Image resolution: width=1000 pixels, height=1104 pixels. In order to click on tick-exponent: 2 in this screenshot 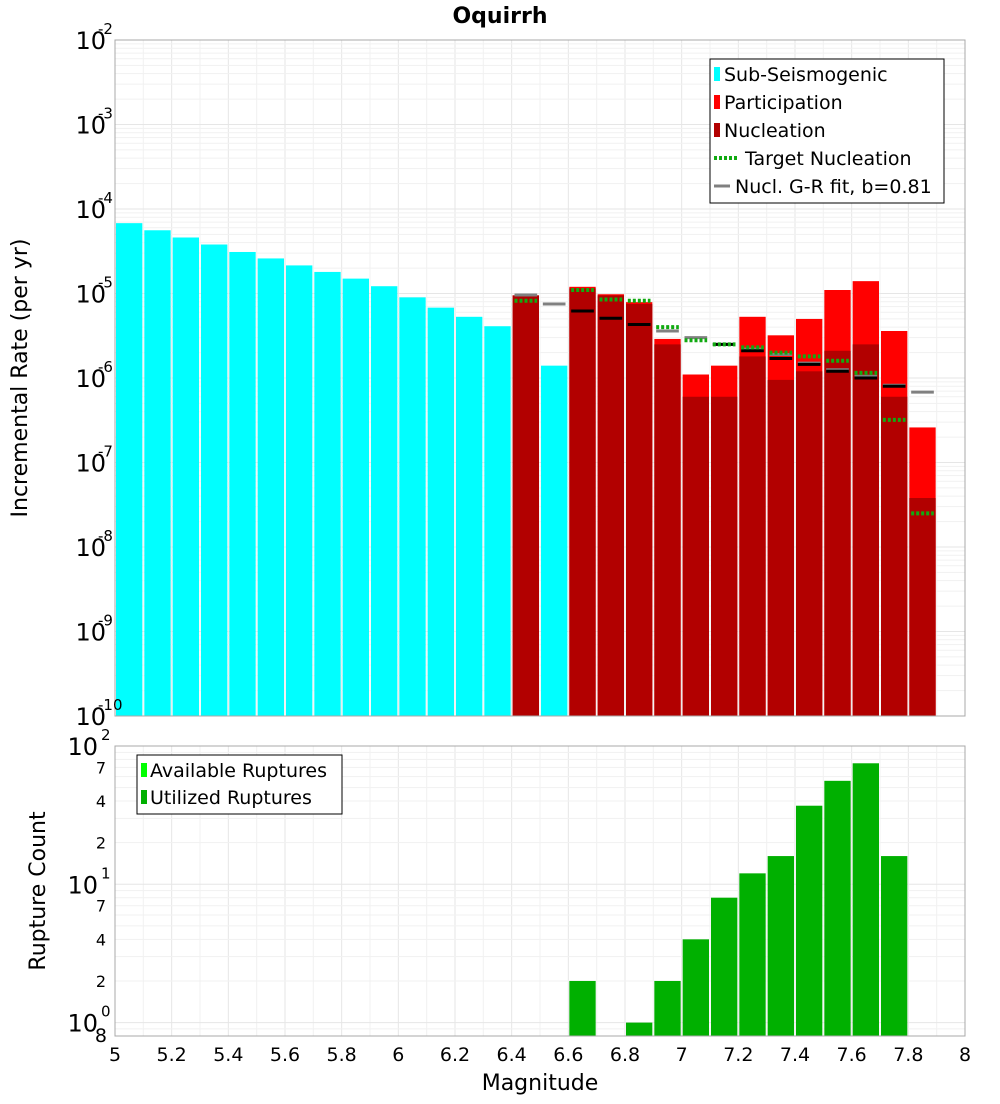, I will do `click(106, 735)`.